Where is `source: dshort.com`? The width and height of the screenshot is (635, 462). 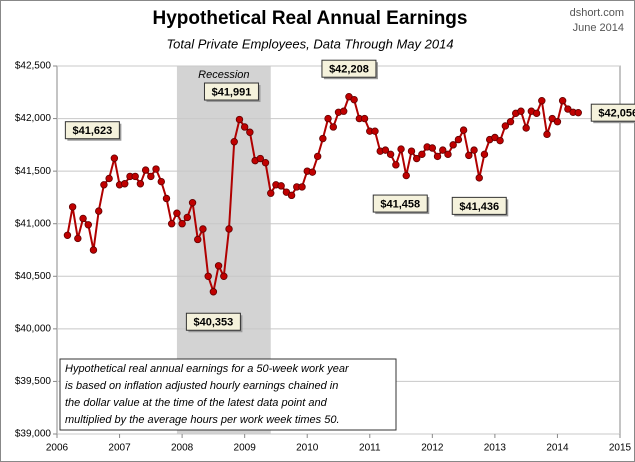 source: dshort.com is located at coordinates (597, 13).